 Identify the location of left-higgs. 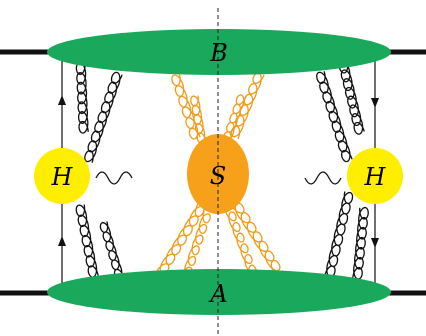
(62, 176).